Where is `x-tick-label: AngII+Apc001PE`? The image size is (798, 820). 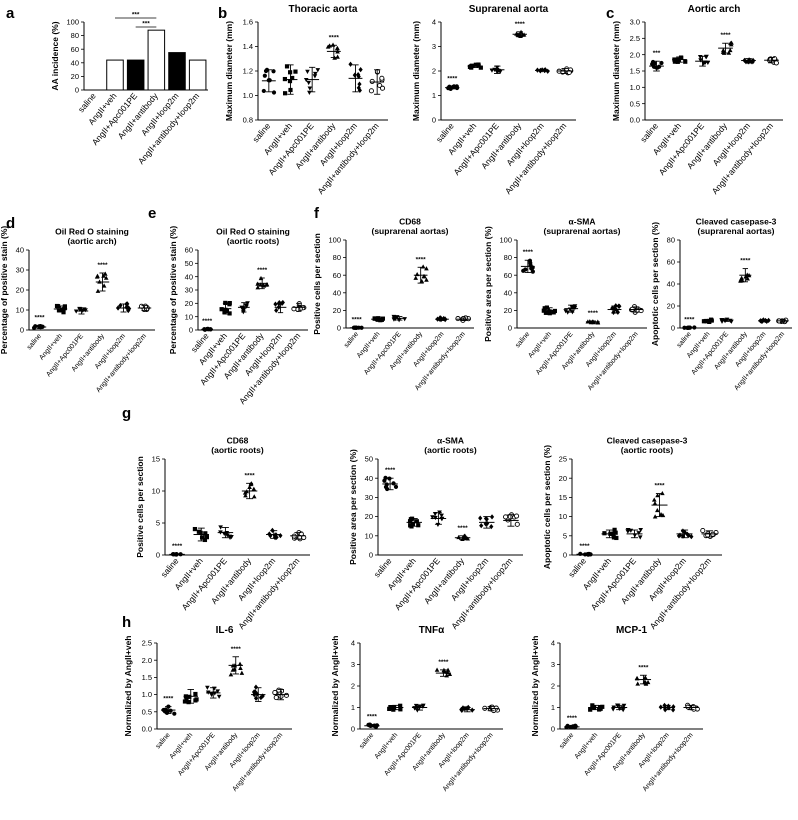 x-tick-label: AngII+Apc001PE is located at coordinates (65, 356).